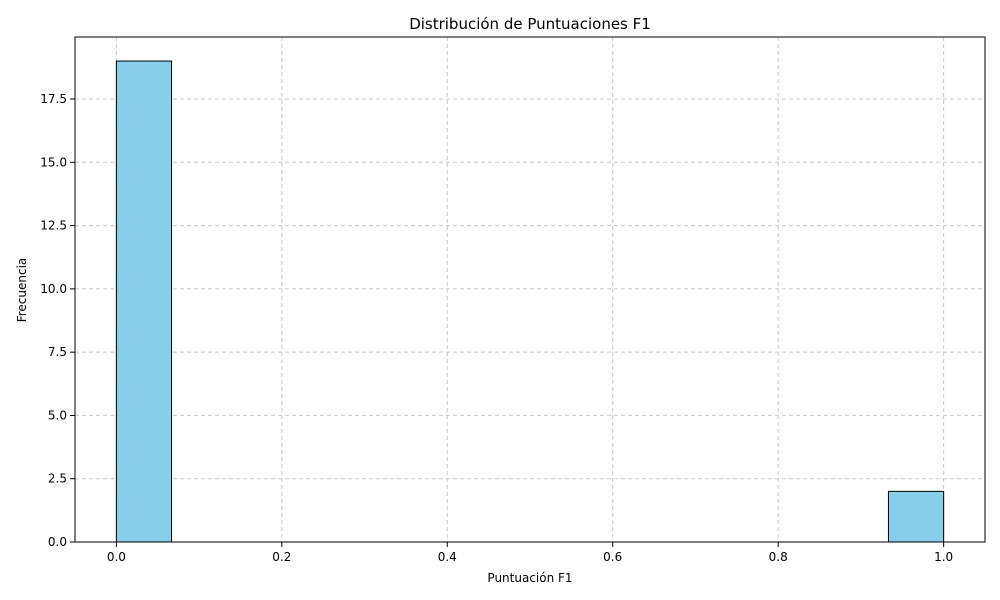 The height and width of the screenshot is (600, 1000). Describe the element at coordinates (53, 226) in the screenshot. I see `y-tick-label-5: 12.5` at that location.